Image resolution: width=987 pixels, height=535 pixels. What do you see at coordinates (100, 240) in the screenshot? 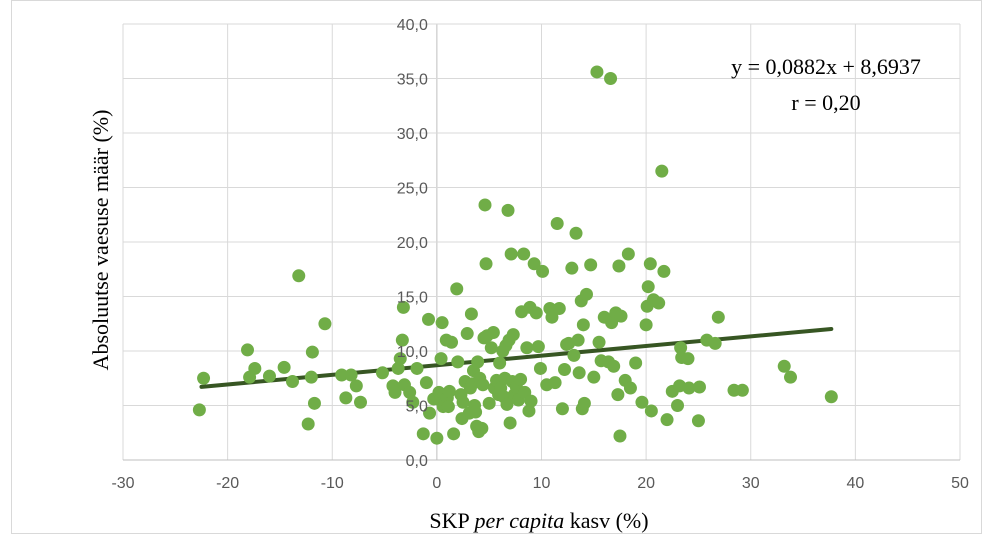
I see `y-axis-title: Absoluutse vaesuse määr (%)` at bounding box center [100, 240].